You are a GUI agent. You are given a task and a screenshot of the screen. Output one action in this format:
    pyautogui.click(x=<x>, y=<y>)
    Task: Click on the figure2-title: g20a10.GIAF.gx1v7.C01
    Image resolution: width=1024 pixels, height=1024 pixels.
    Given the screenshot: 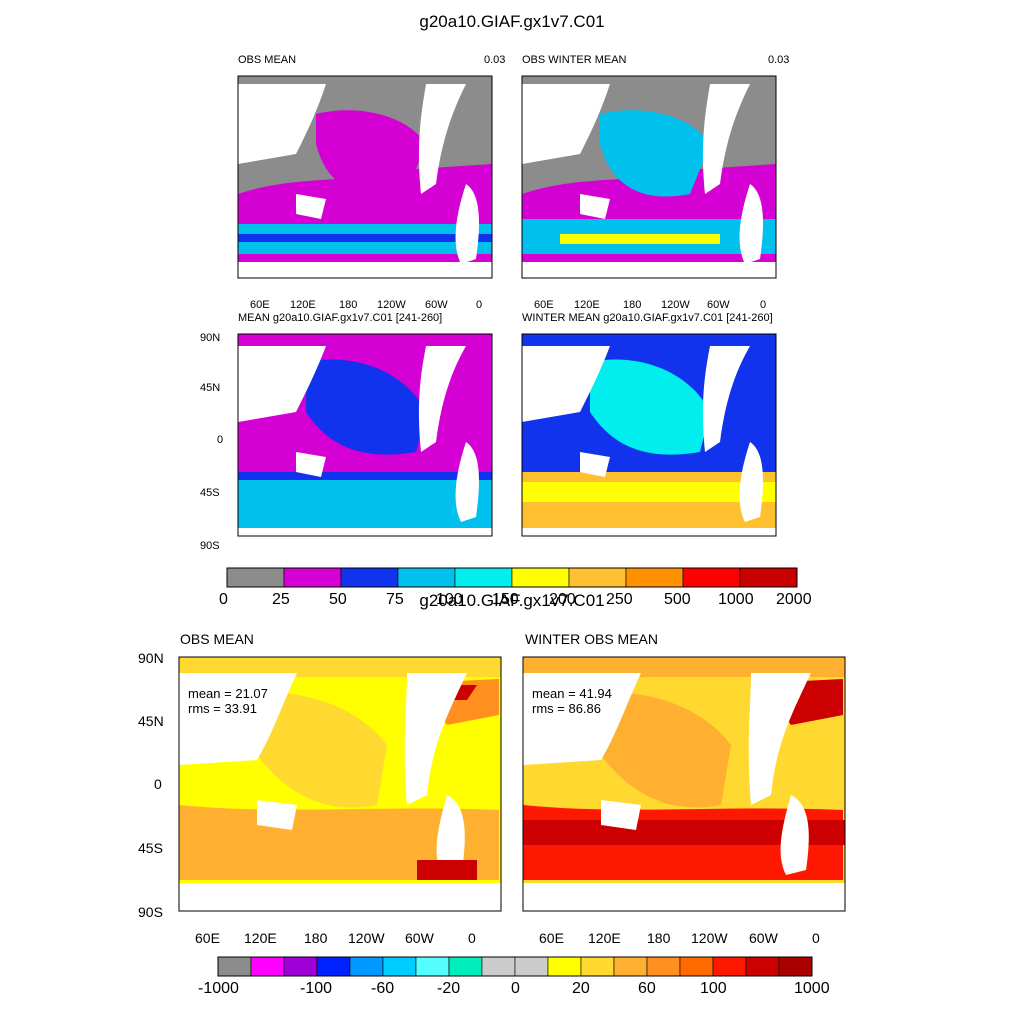 What is the action you would take?
    pyautogui.click(x=512, y=600)
    